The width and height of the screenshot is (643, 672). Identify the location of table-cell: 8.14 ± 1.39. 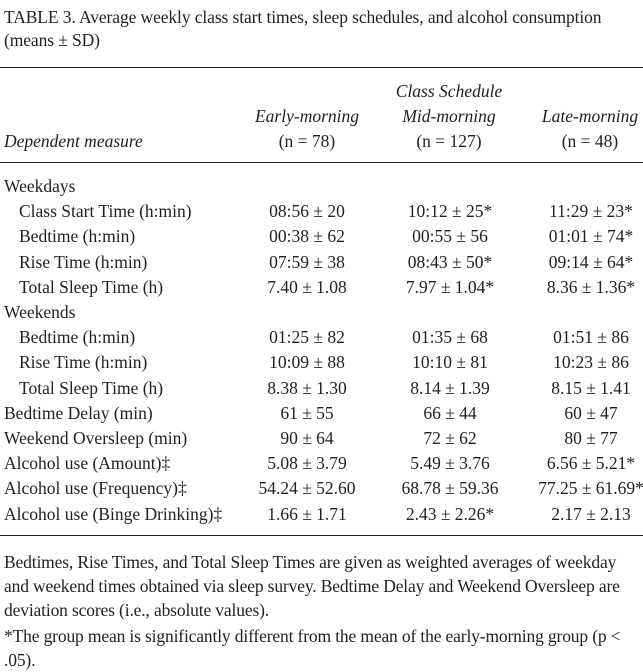
(450, 387).